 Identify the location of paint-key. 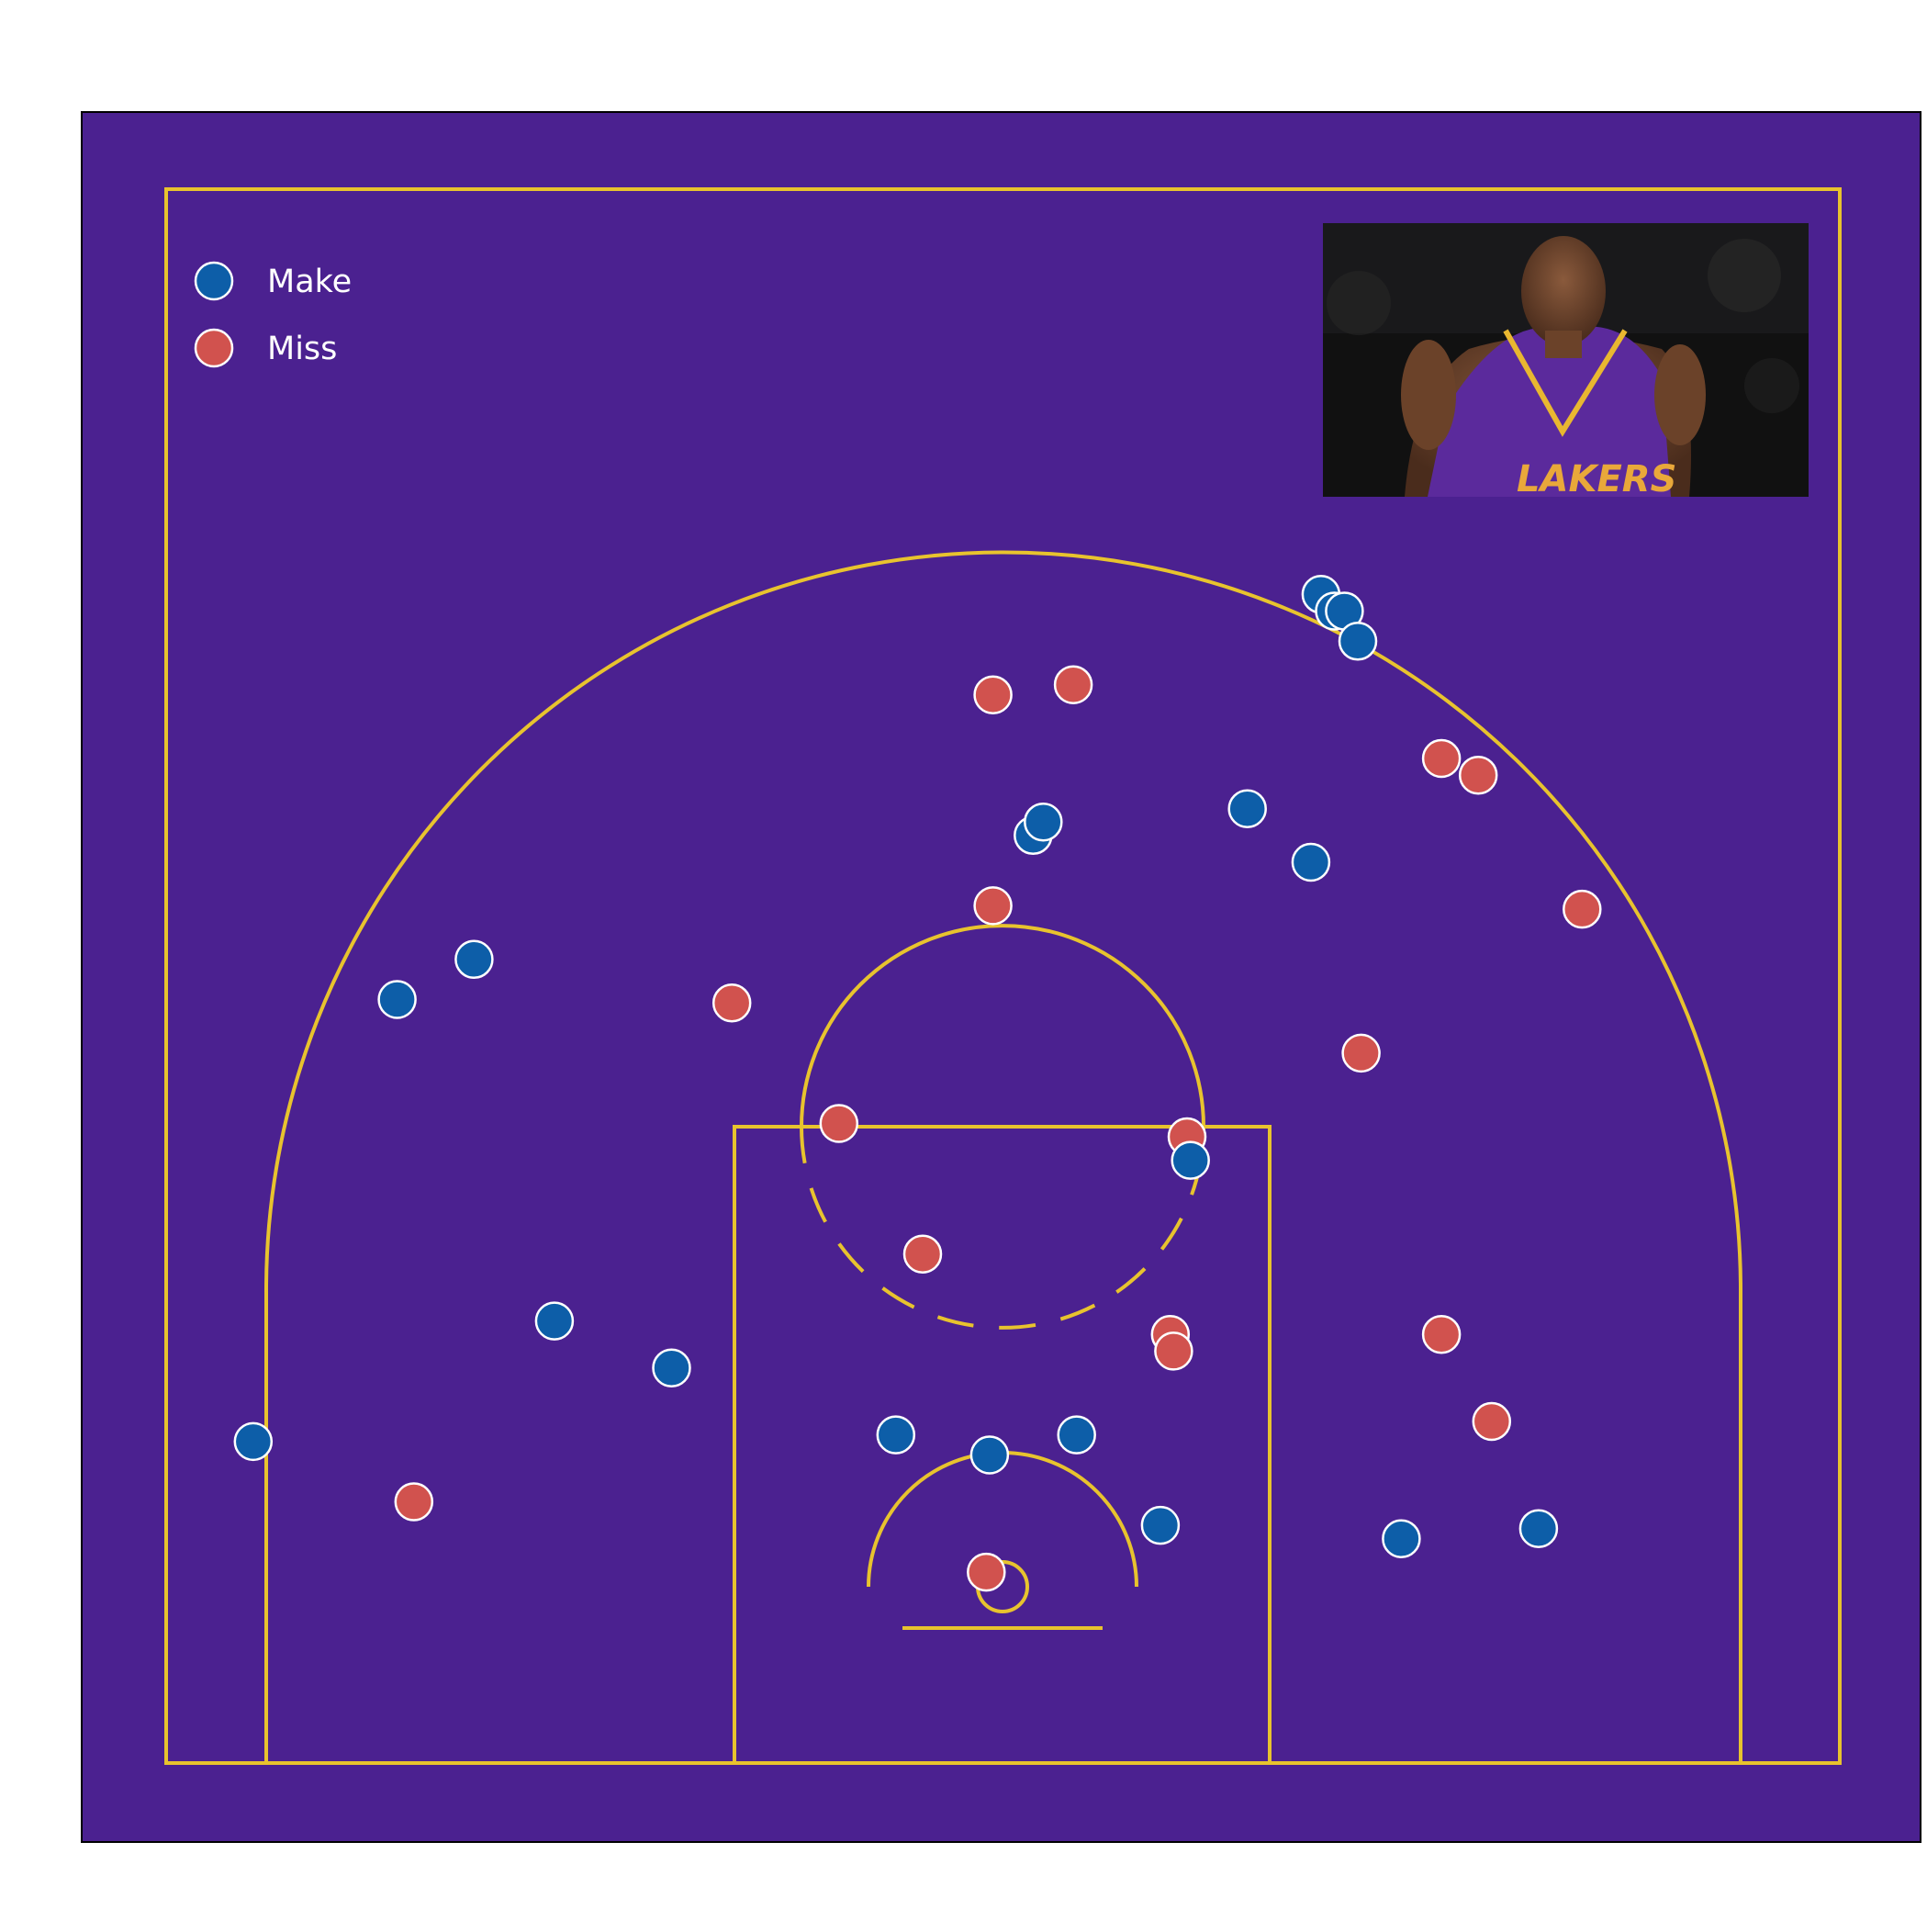
(1003, 1445).